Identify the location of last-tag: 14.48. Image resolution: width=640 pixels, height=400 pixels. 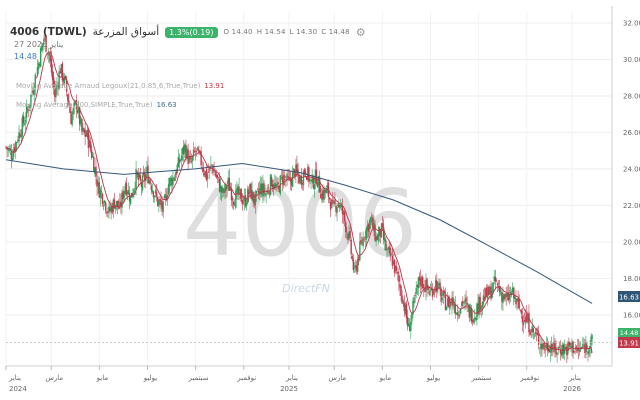
(629, 333).